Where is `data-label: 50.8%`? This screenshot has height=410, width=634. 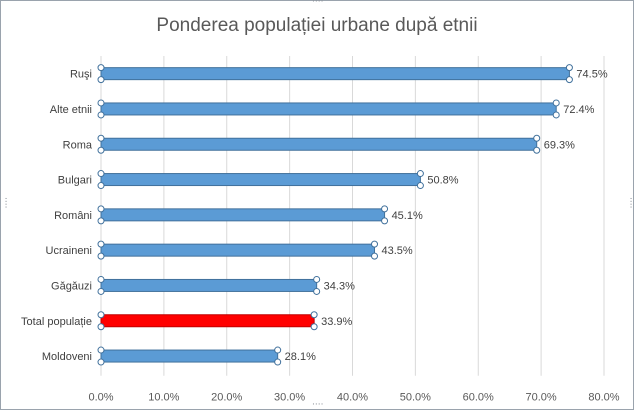 data-label: 50.8% is located at coordinates (442, 181).